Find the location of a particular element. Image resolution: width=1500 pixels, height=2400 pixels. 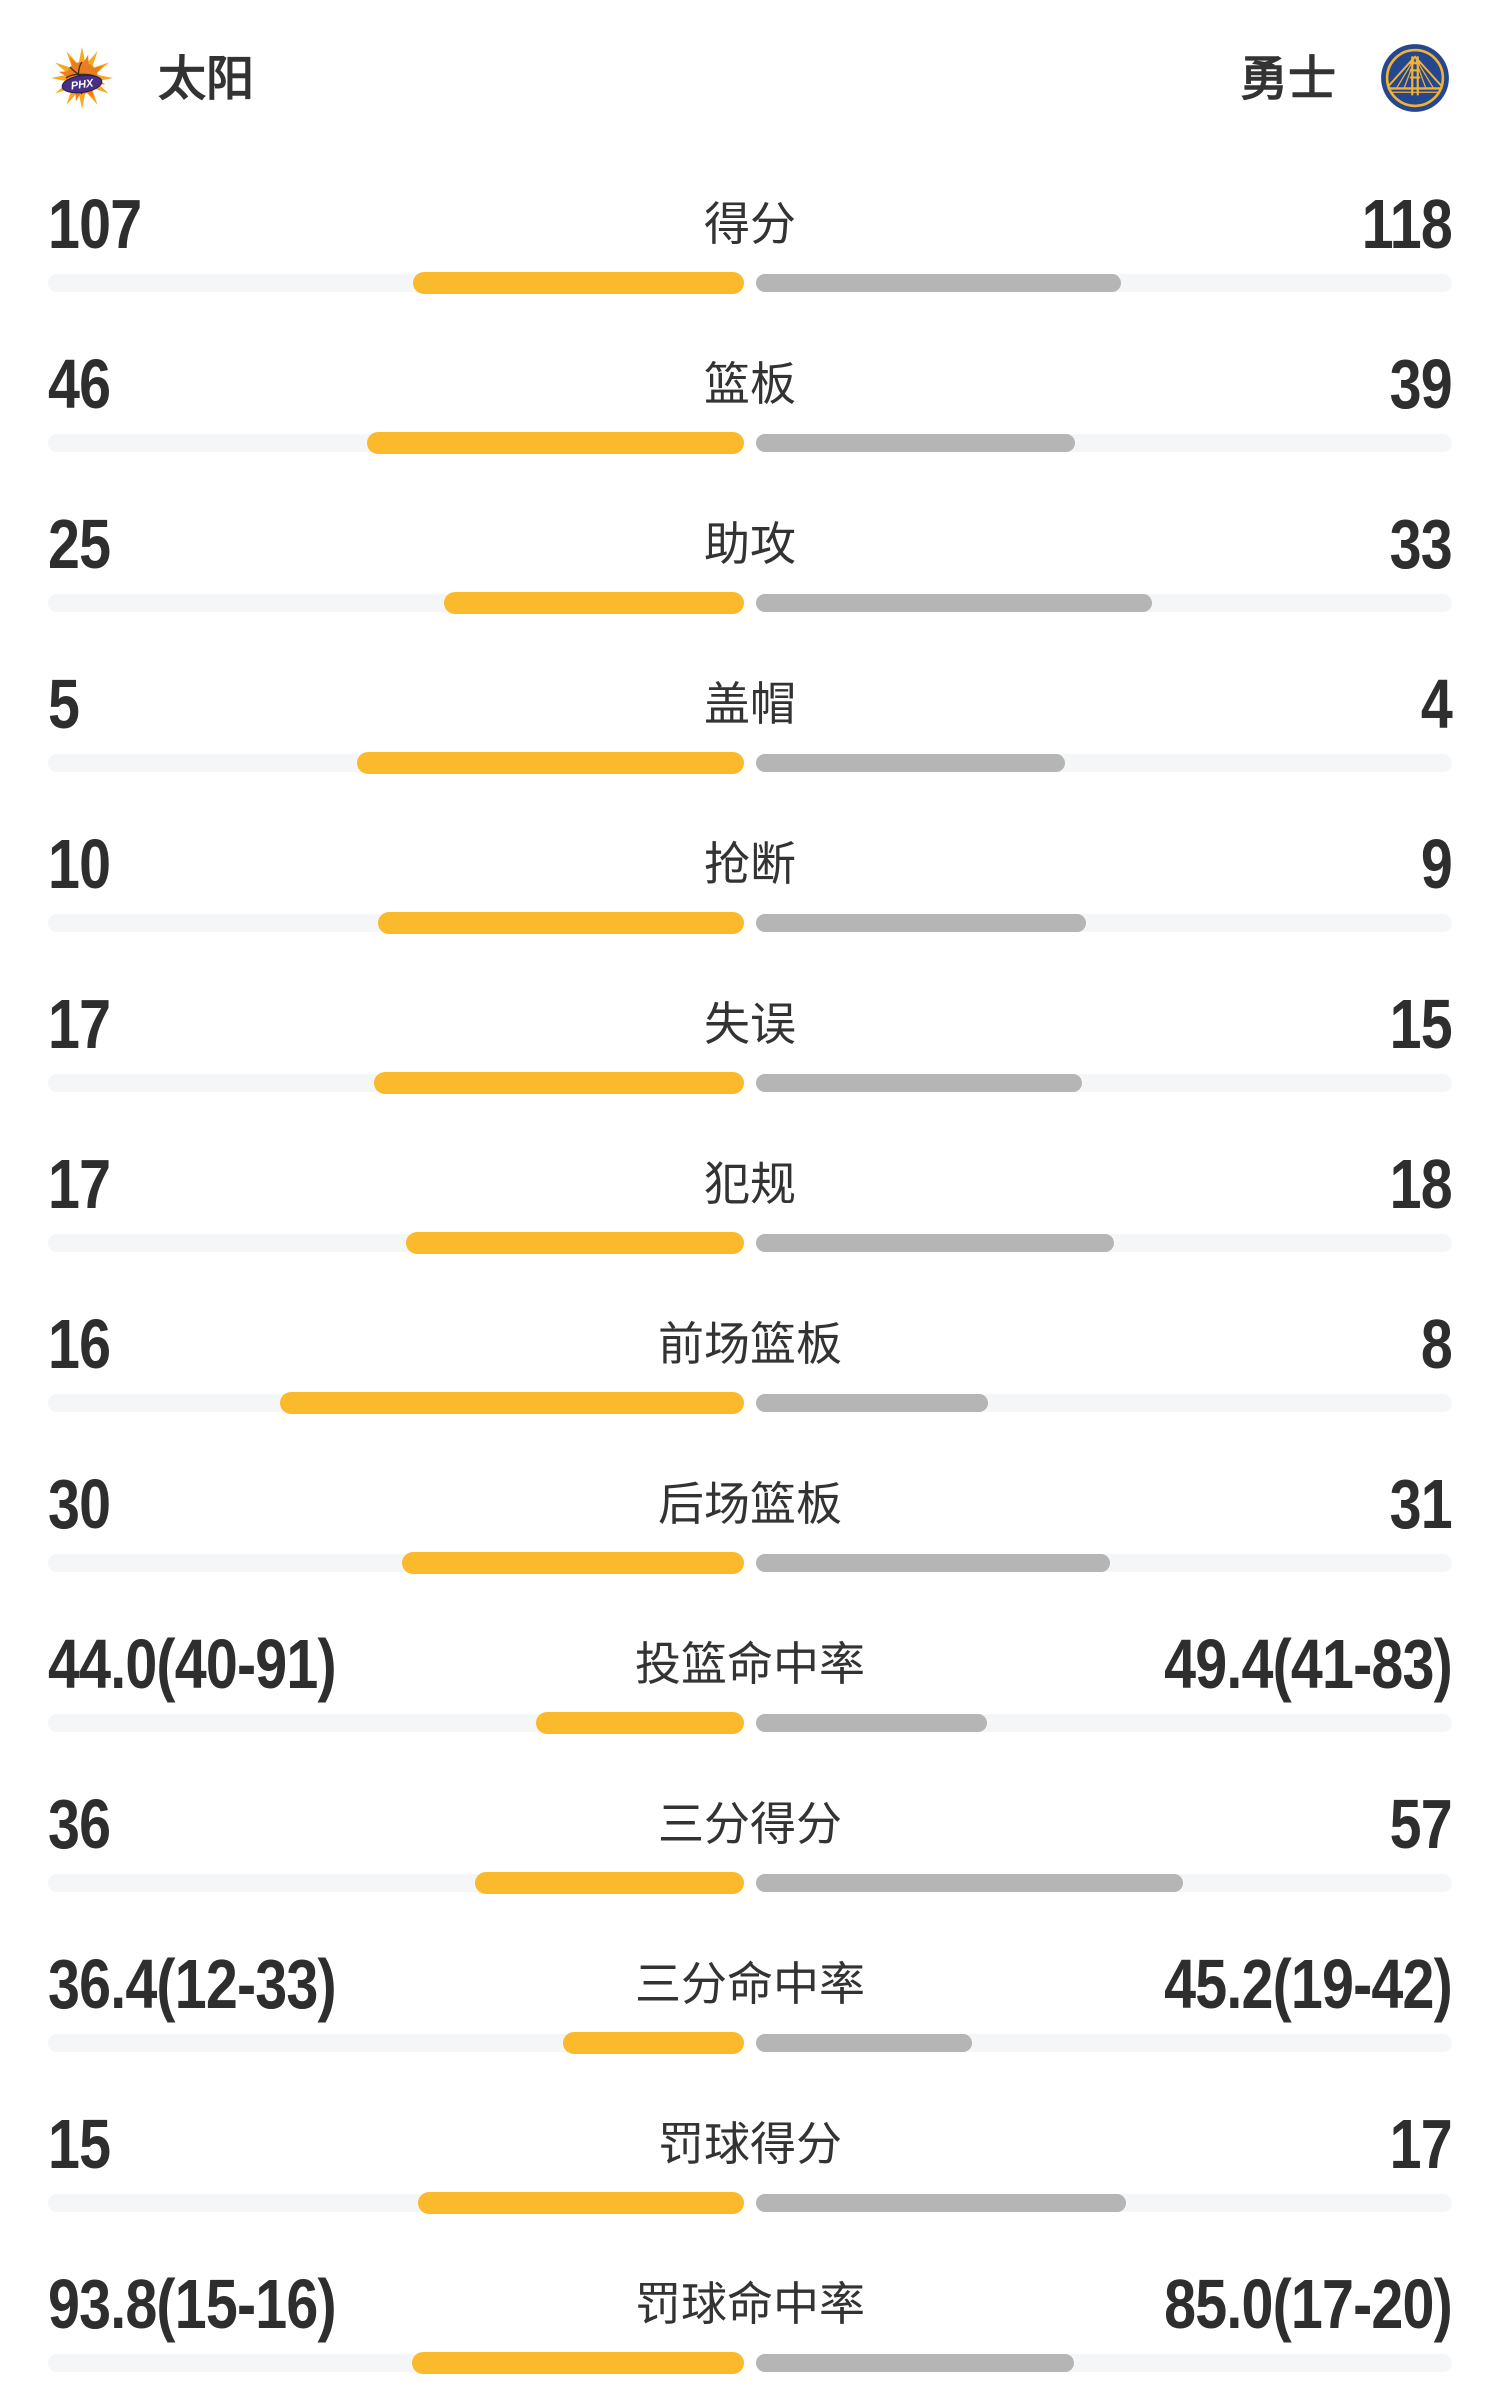

away-value: 39 is located at coordinates (1421, 384).